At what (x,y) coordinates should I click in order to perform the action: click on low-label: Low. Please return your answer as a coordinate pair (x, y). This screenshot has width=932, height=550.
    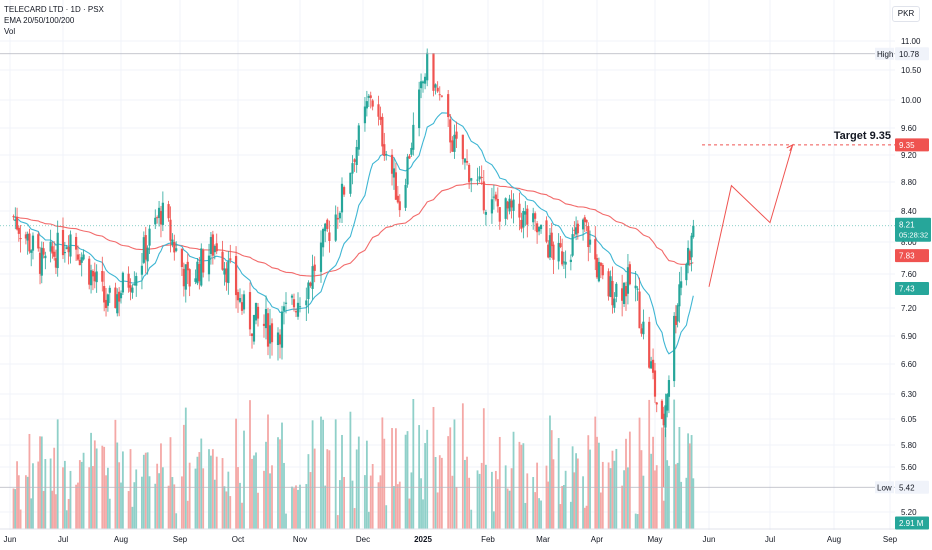
    Looking at the image, I should click on (884, 487).